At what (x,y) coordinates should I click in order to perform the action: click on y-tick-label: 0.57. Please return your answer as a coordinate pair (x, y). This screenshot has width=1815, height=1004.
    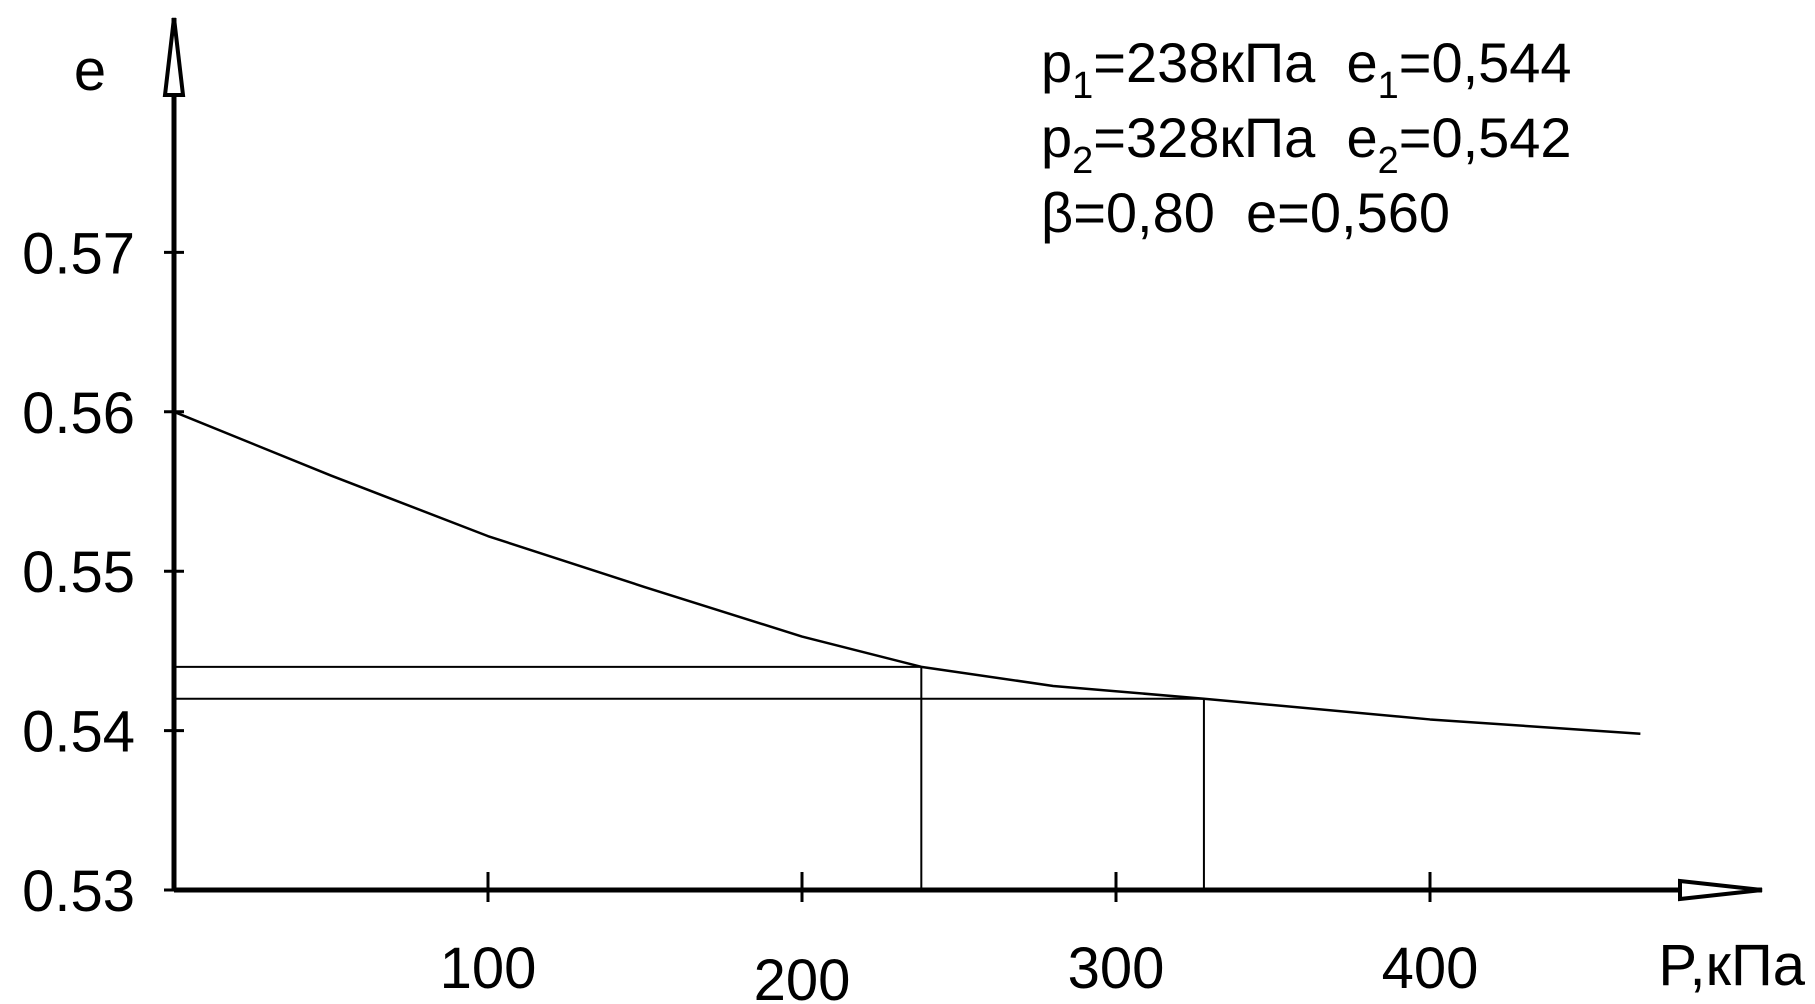
    Looking at the image, I should click on (78, 253).